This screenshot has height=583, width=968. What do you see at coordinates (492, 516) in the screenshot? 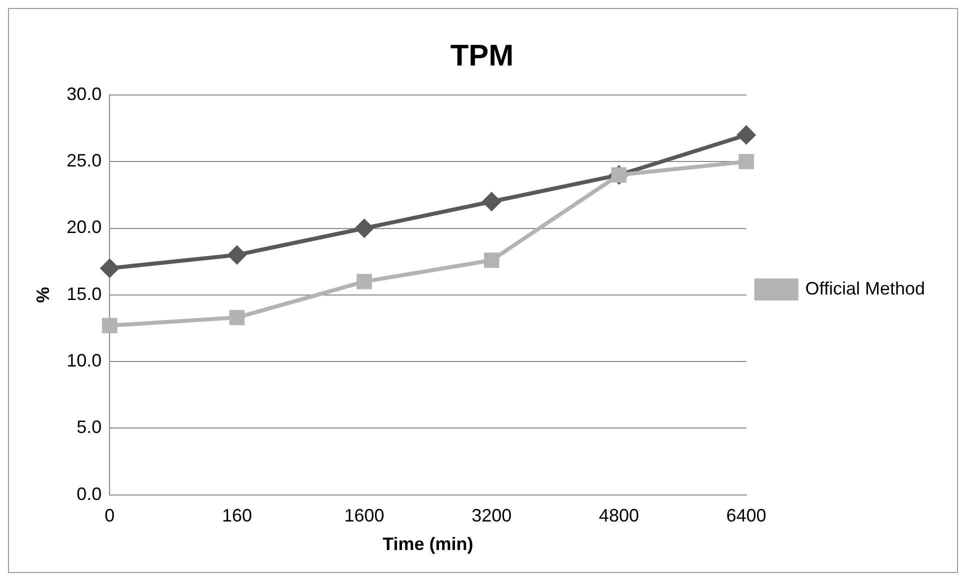
I see `x-tick-label: 3200` at bounding box center [492, 516].